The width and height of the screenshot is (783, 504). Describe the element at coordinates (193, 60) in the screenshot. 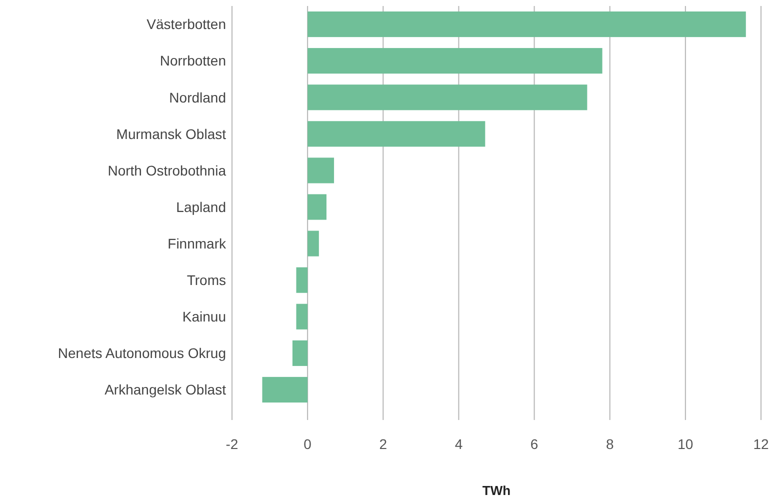

I see `y-tick-label: Norrbotten` at that location.